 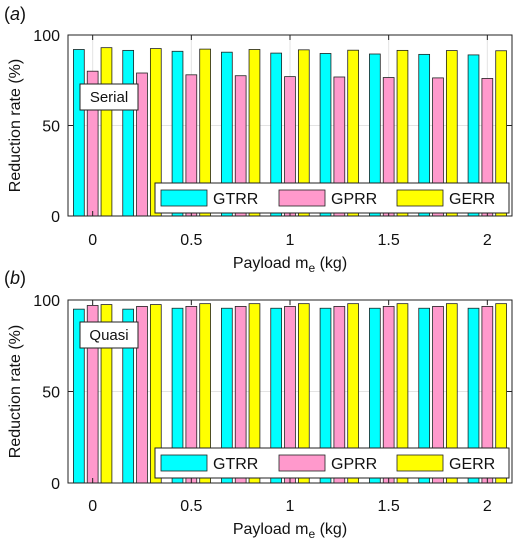 I want to click on mode-label: Quasi, so click(x=108, y=335).